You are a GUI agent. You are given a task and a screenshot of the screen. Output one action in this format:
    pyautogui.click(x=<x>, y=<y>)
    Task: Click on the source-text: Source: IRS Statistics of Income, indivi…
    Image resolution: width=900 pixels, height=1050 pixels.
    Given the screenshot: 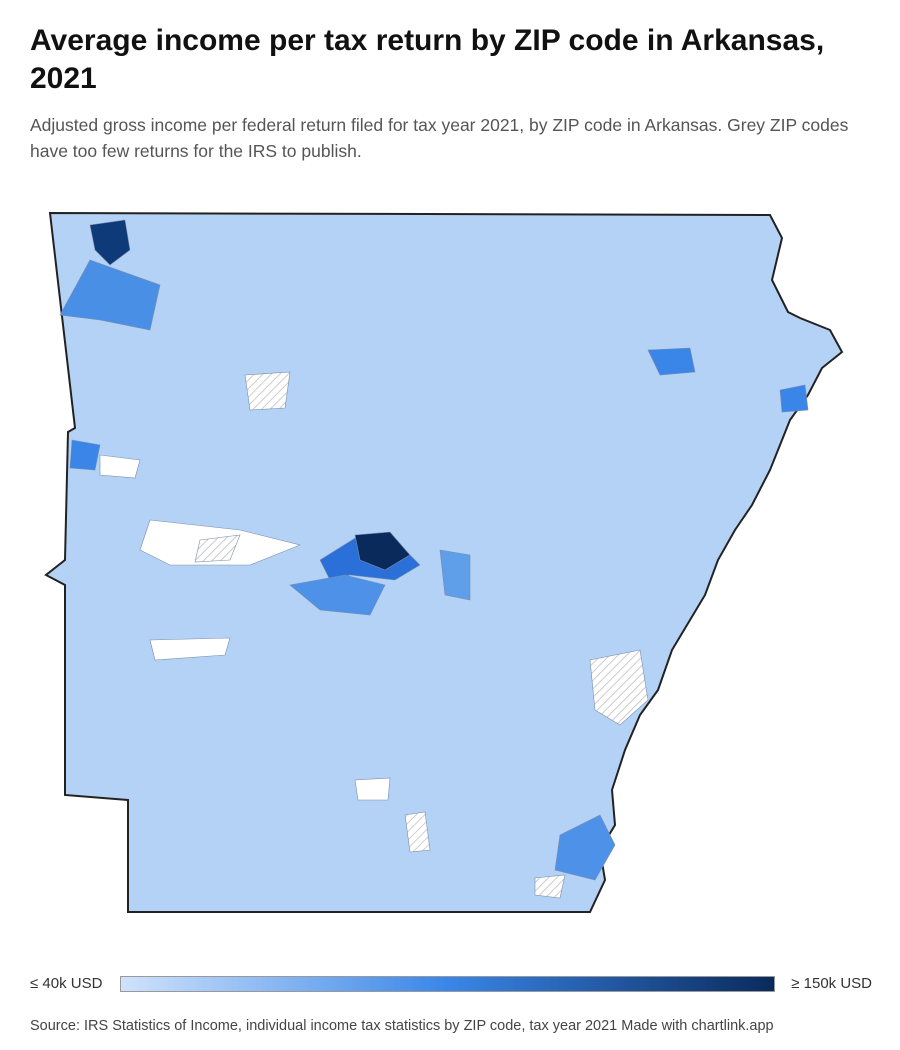 What is the action you would take?
    pyautogui.click(x=324, y=1026)
    